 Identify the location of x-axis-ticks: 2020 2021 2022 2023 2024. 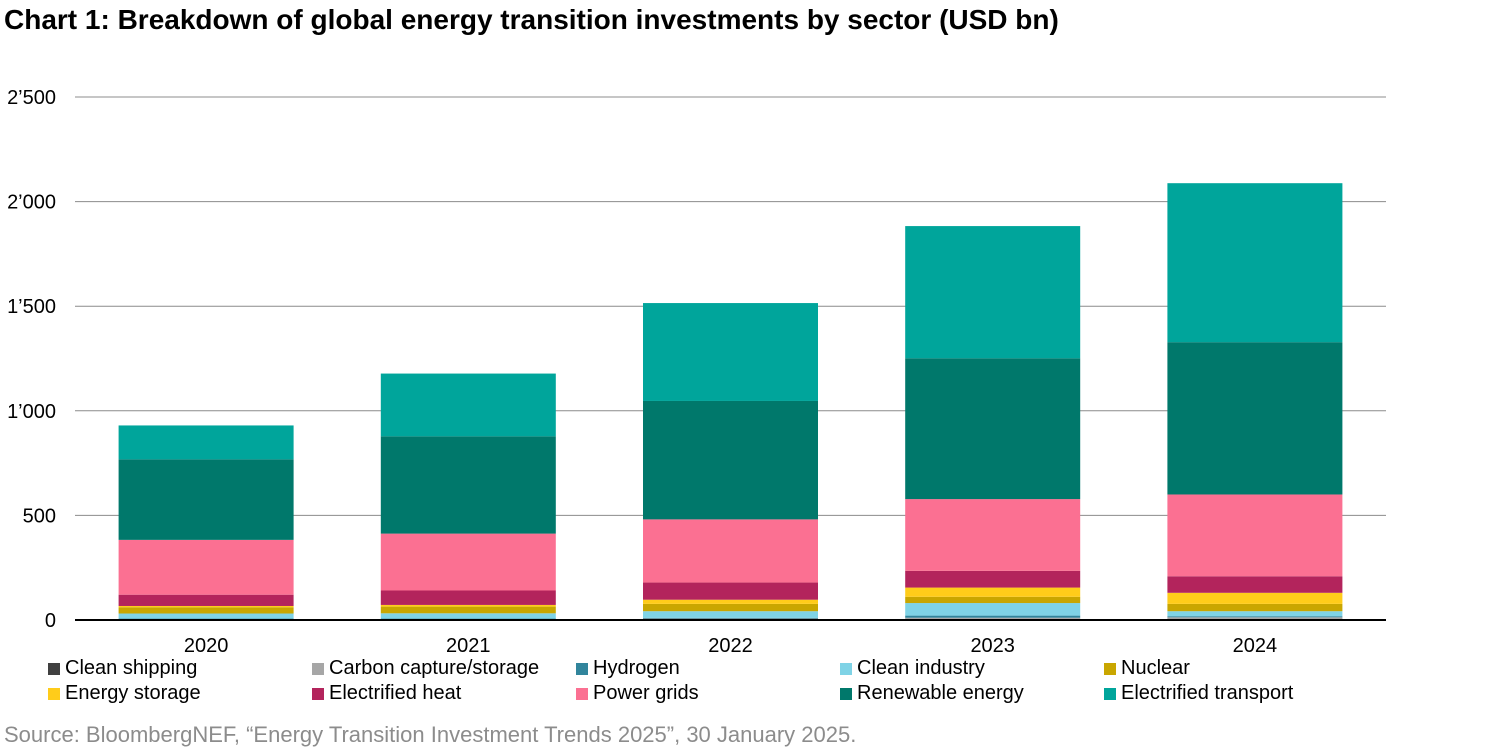
(730, 646).